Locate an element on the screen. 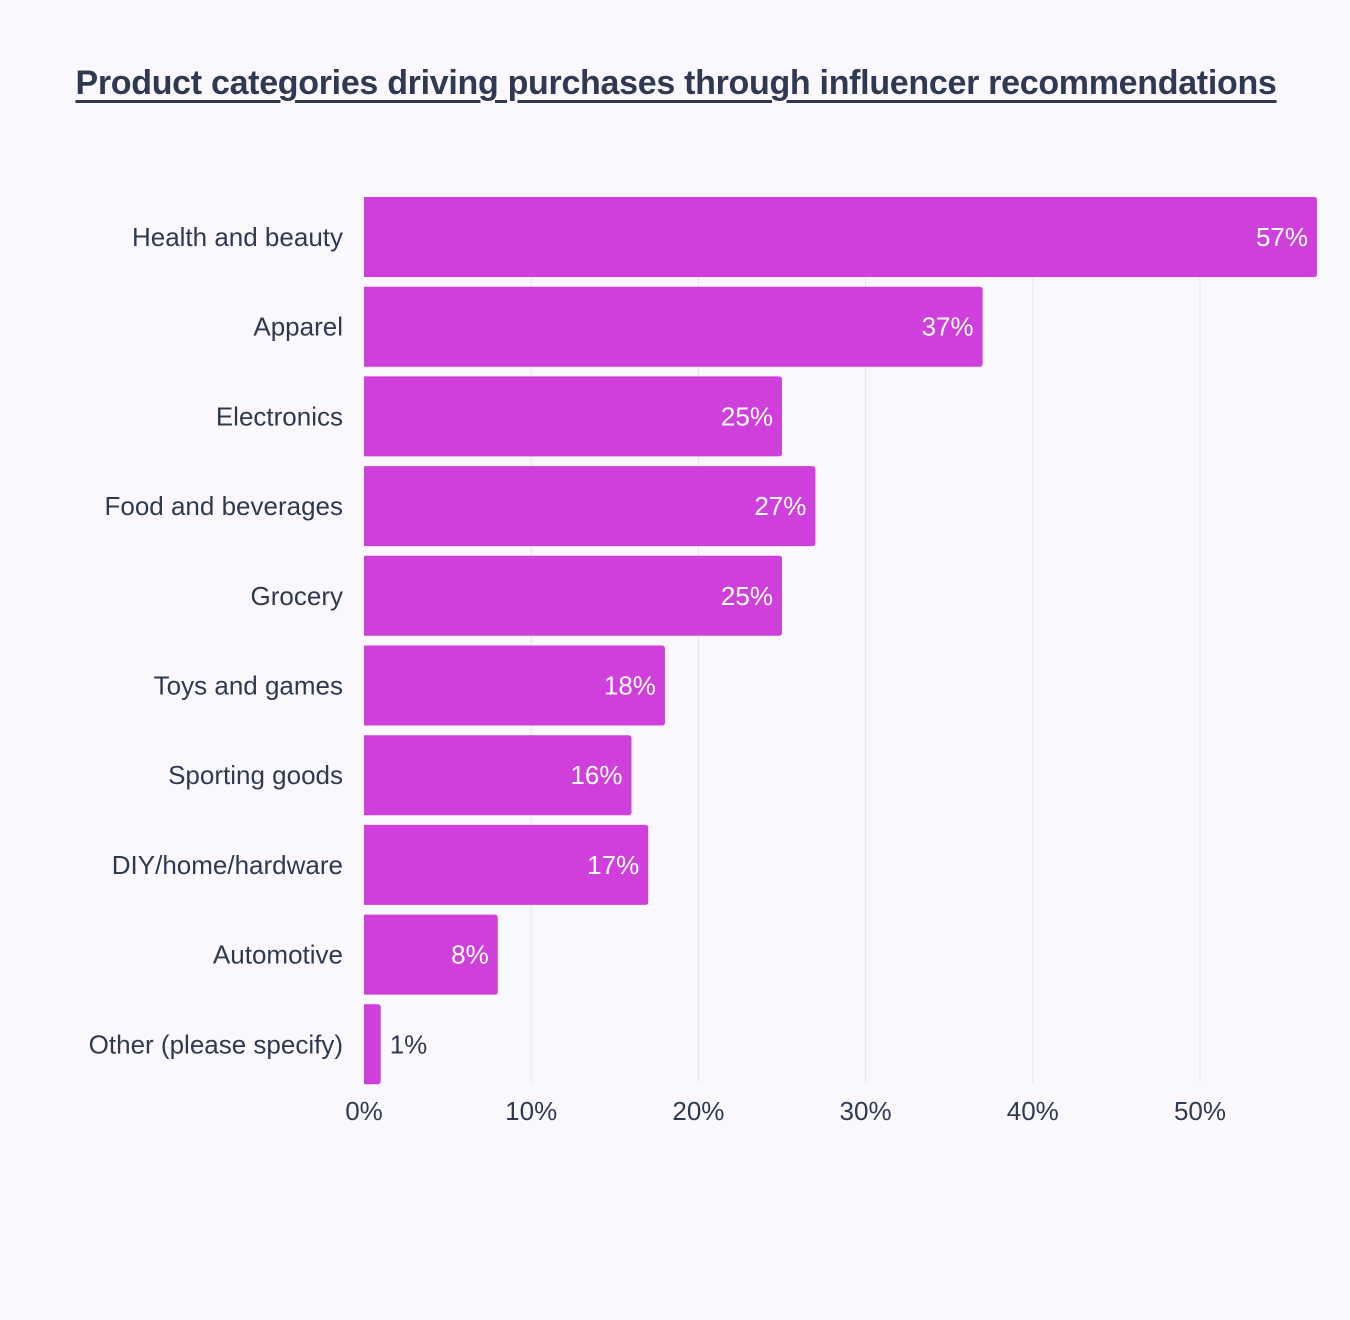 This screenshot has width=1350, height=1320. category-label: Electronics is located at coordinates (279, 416).